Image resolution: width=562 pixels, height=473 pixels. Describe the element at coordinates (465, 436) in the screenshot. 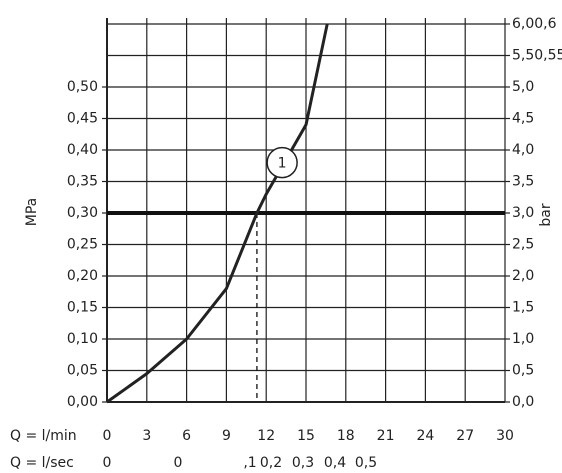

I see `x-tick-label: 27` at that location.